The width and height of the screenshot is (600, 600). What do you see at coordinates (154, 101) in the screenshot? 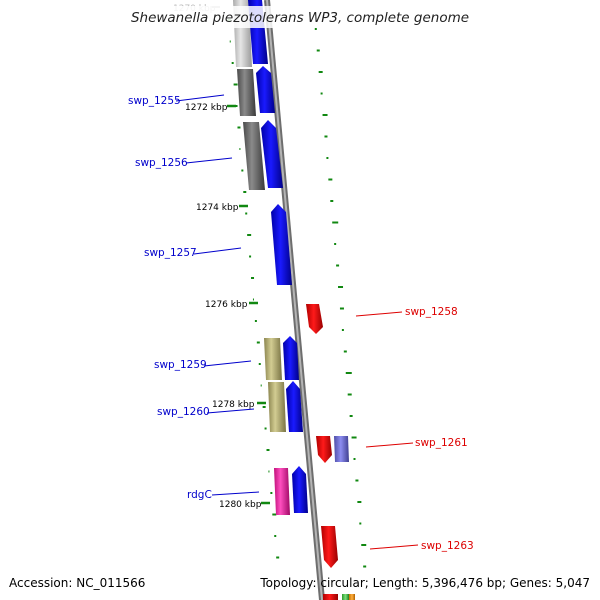
I see `gene-label-swp_1255: swp_1255` at bounding box center [154, 101].